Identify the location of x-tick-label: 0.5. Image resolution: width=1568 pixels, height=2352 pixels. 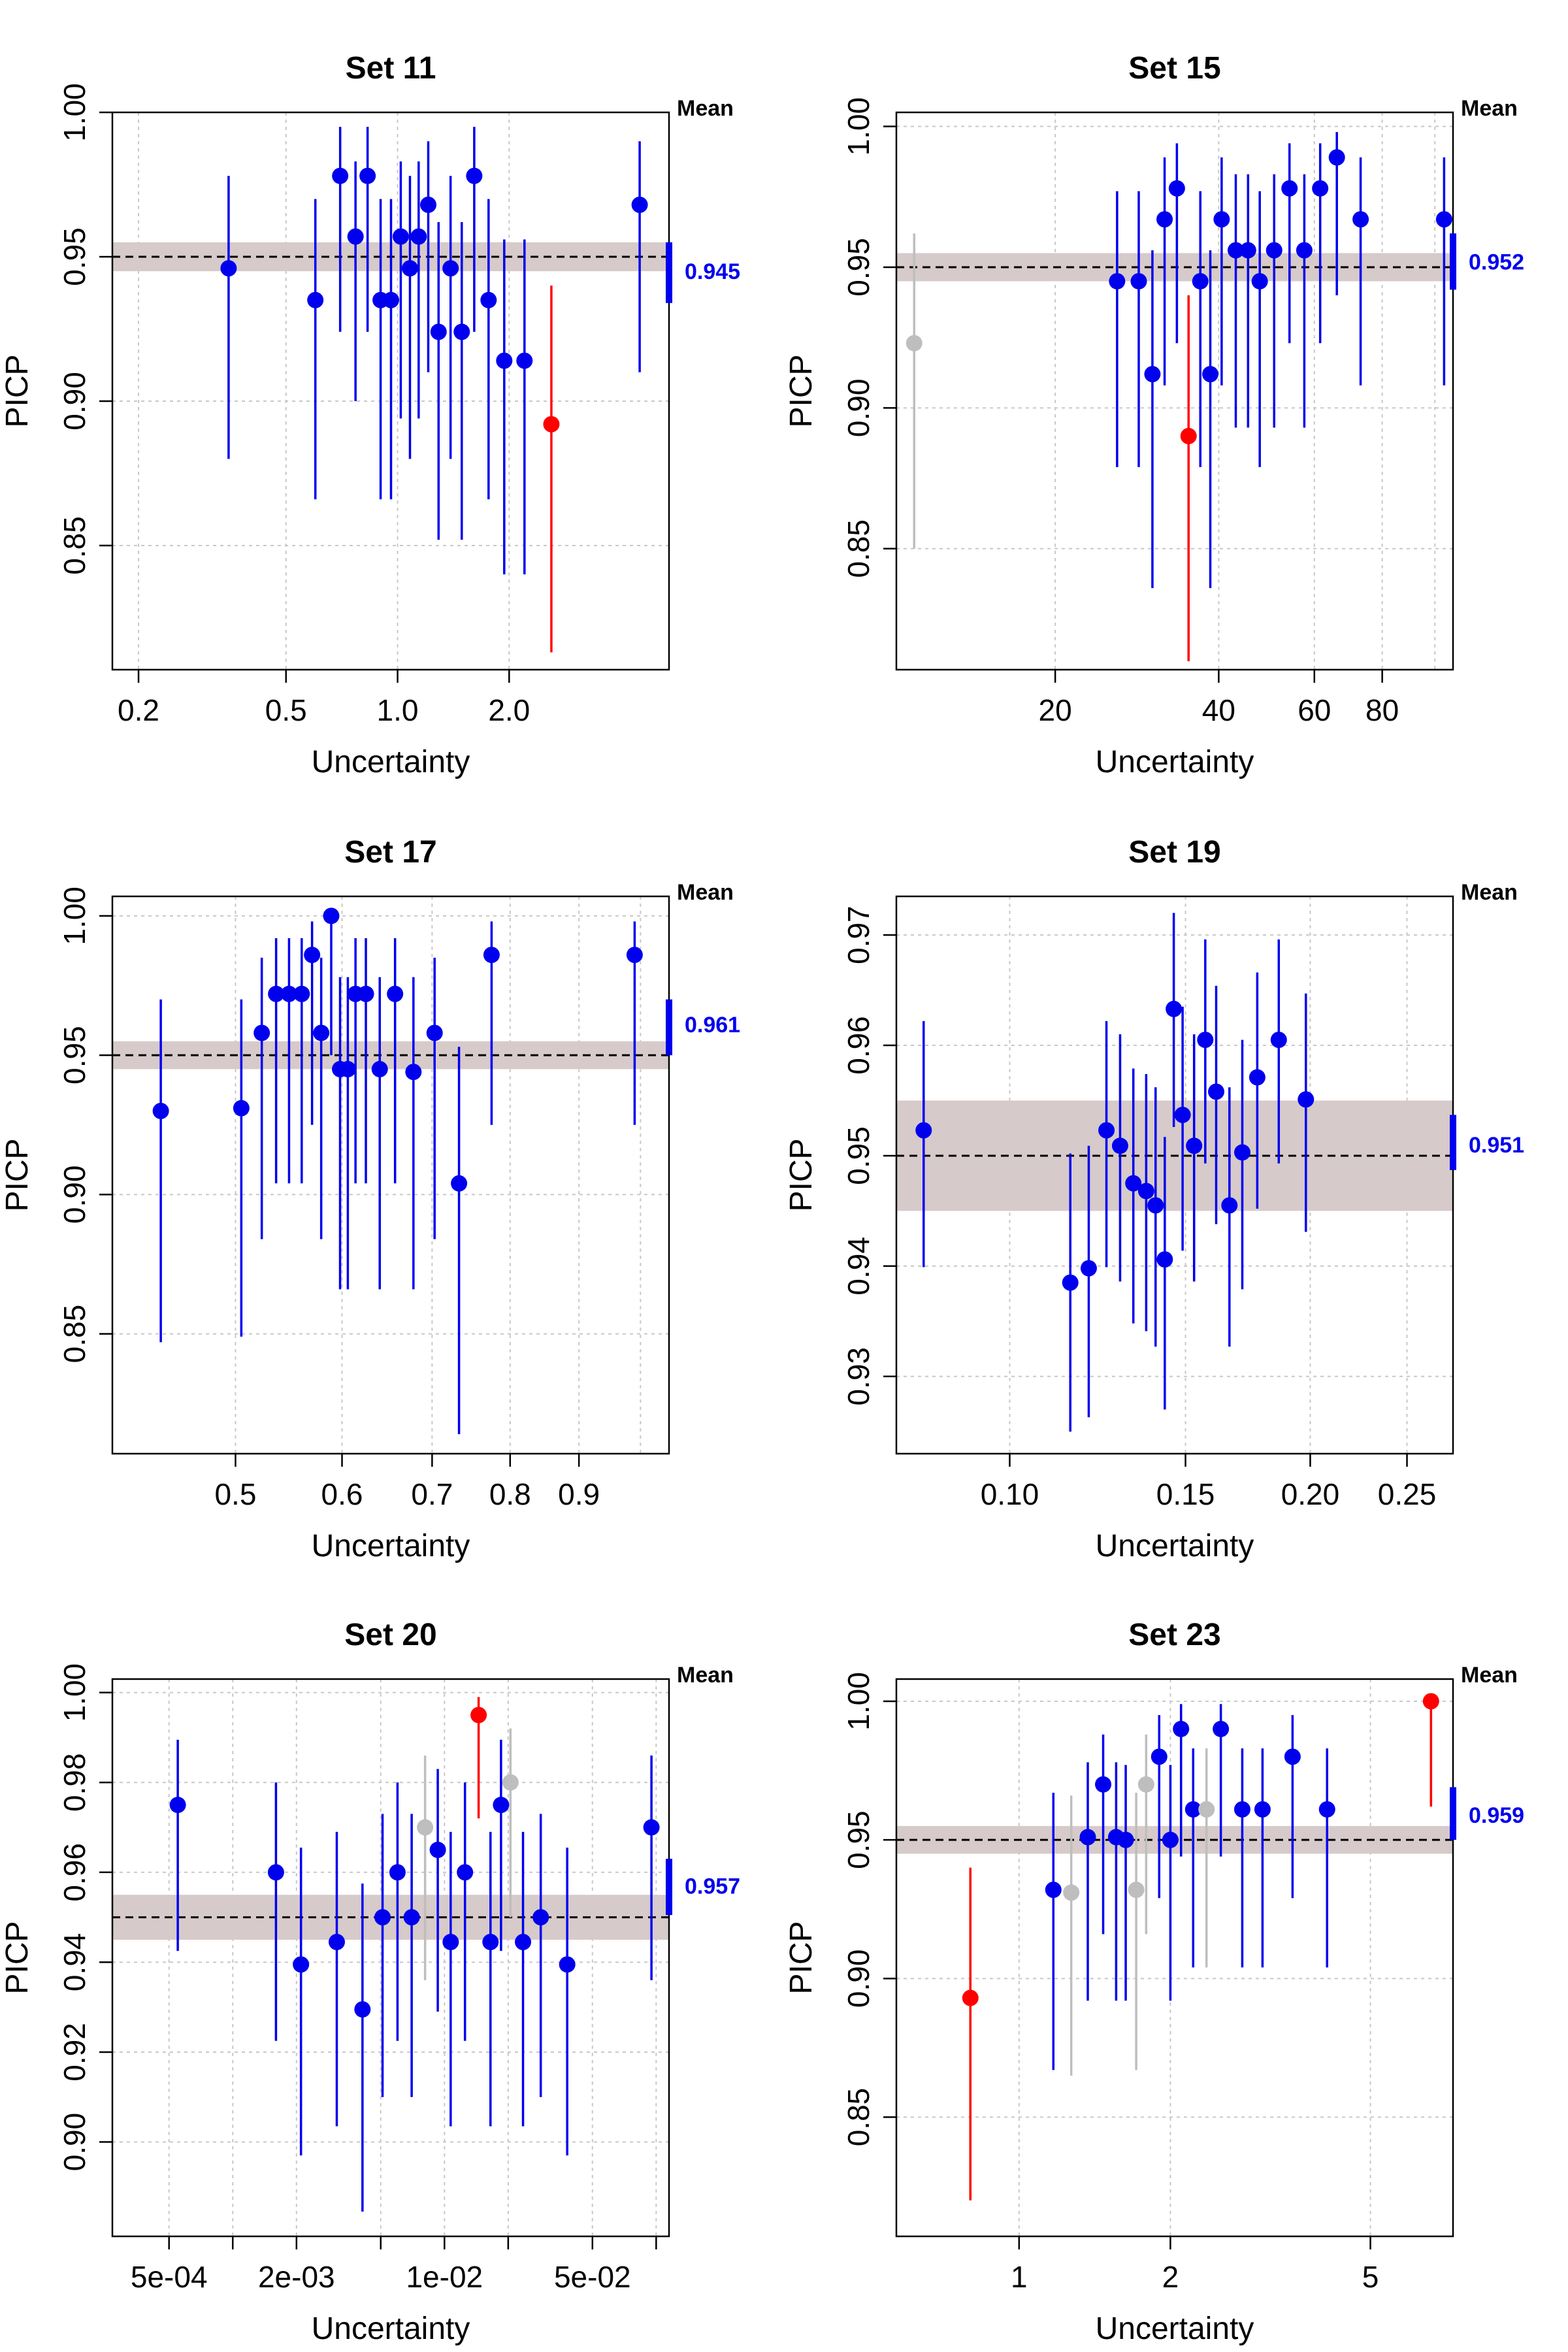
(235, 1494).